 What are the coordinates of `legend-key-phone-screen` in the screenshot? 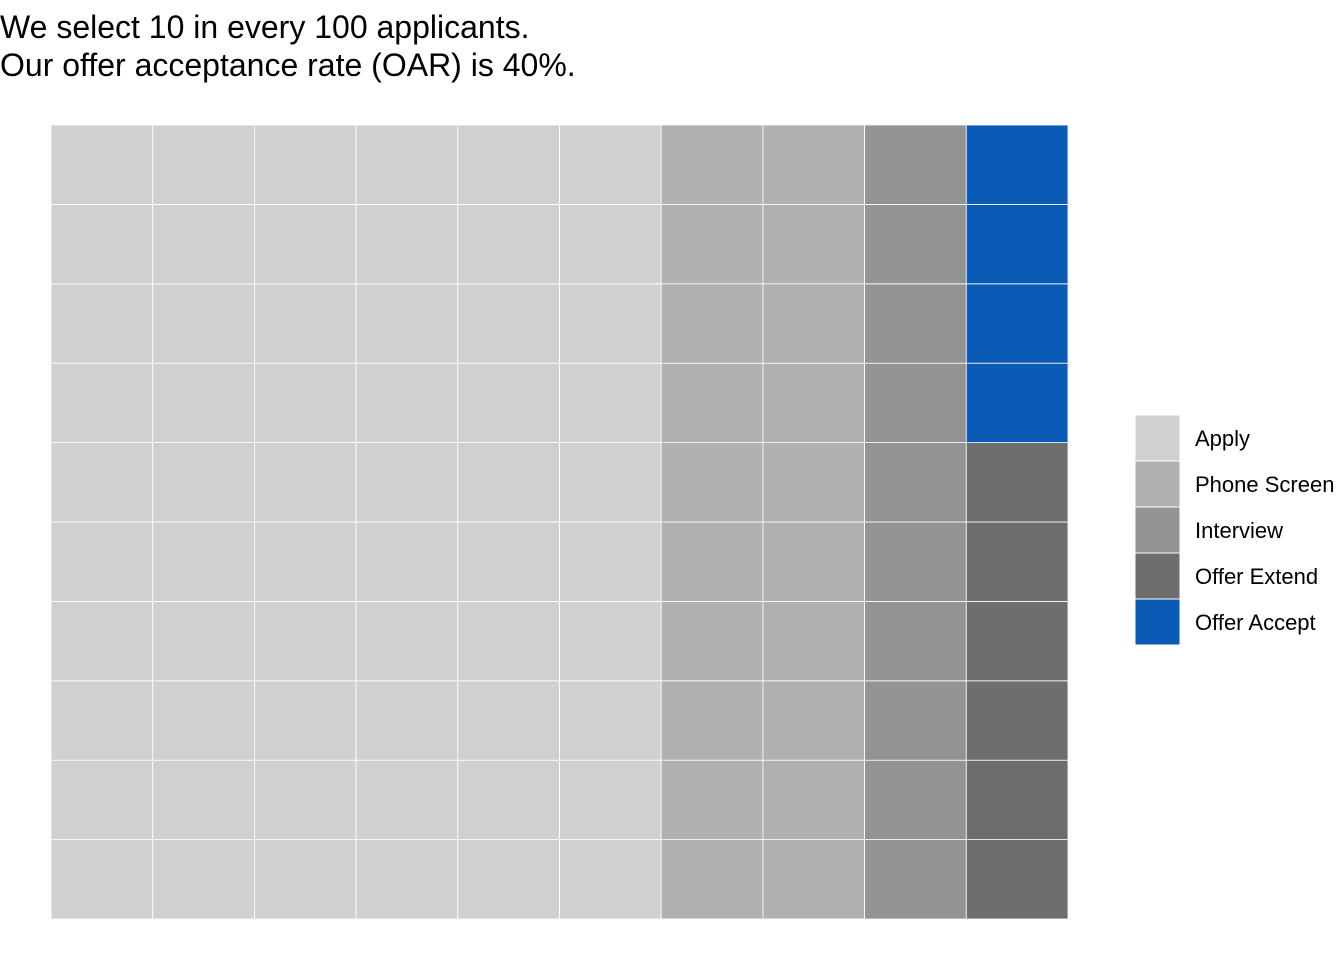 It's located at (1157, 484).